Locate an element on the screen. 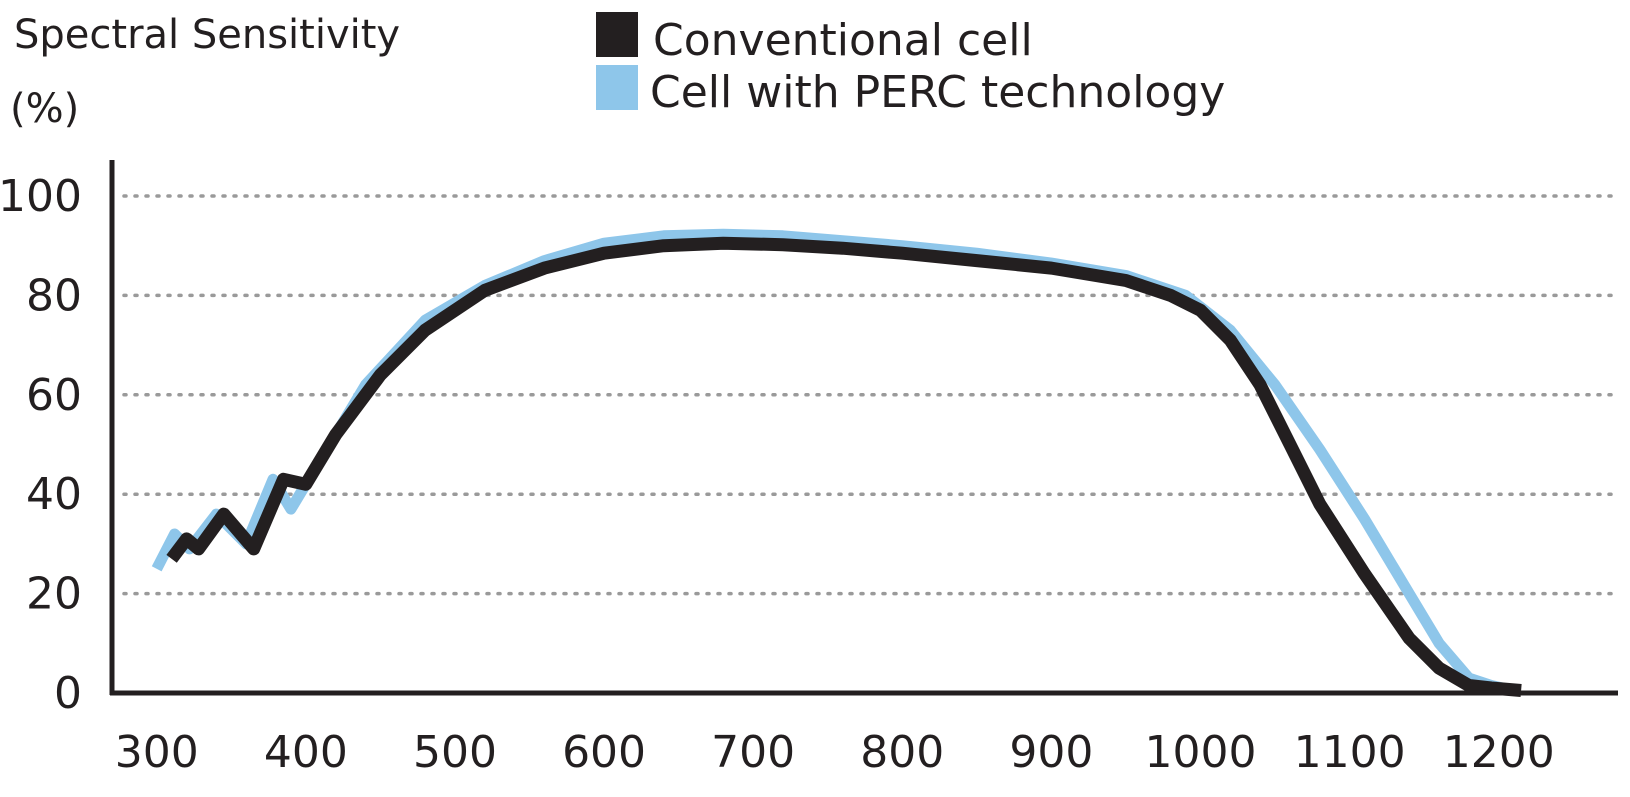 The image size is (1630, 797). y-tick-label-60: 60 is located at coordinates (54, 395).